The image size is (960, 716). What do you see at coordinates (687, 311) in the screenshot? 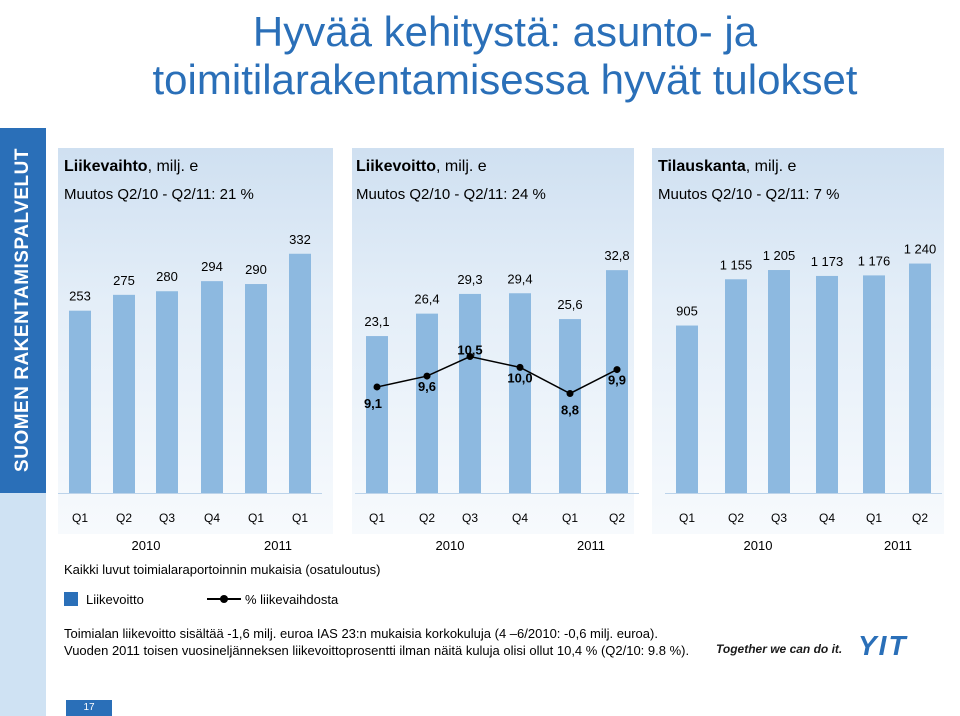
I see `chart-2-value-label: 905` at bounding box center [687, 311].